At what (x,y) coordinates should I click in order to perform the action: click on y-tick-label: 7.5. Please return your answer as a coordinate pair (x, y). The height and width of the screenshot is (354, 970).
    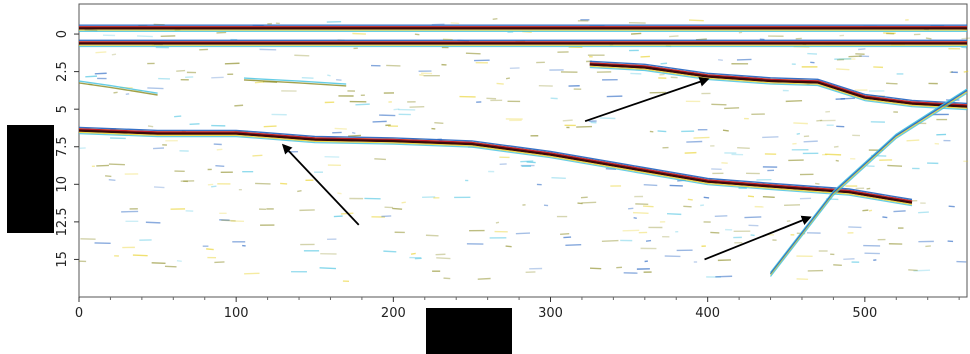
    Looking at the image, I should click on (62, 146).